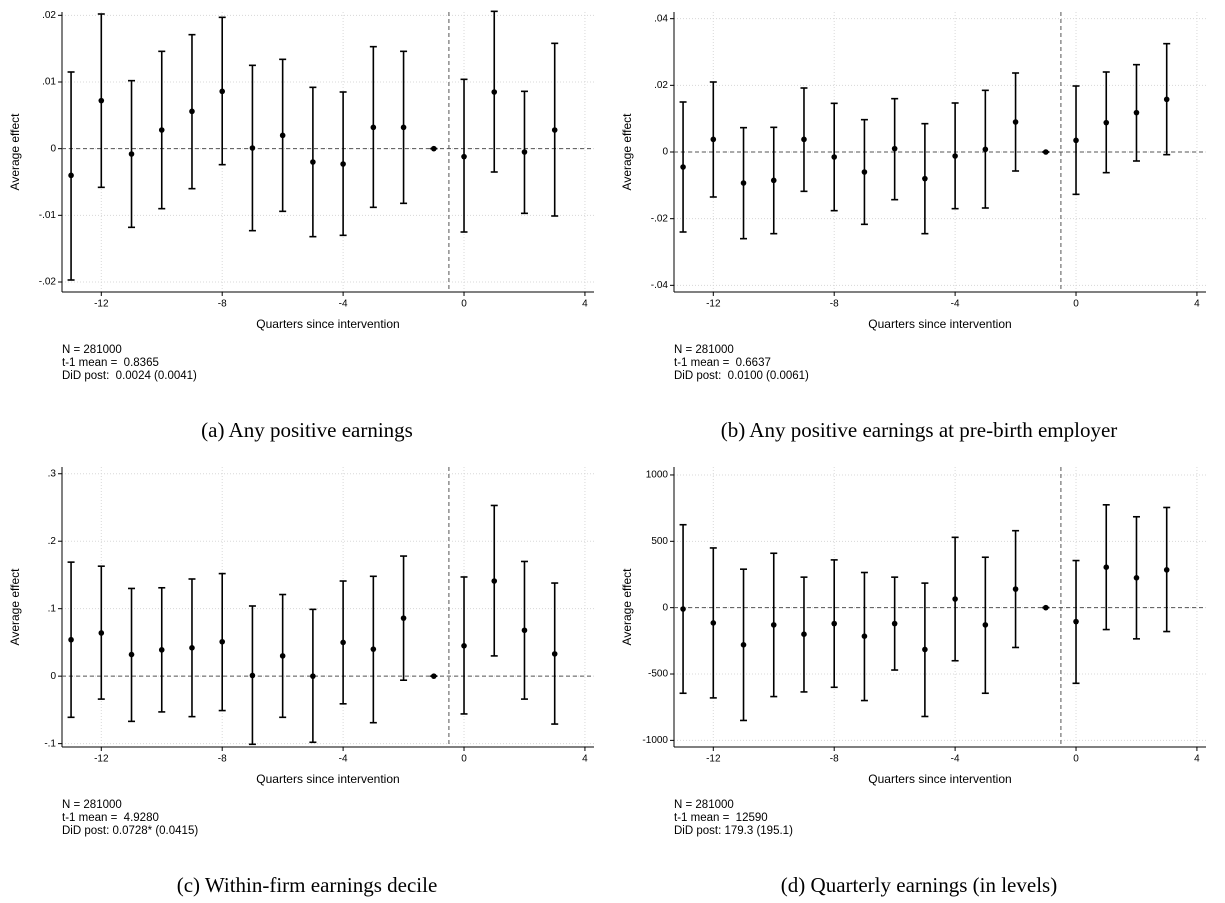 The height and width of the screenshot is (903, 1225). Describe the element at coordinates (50, 743) in the screenshot. I see `y-tick-label: -.1` at that location.